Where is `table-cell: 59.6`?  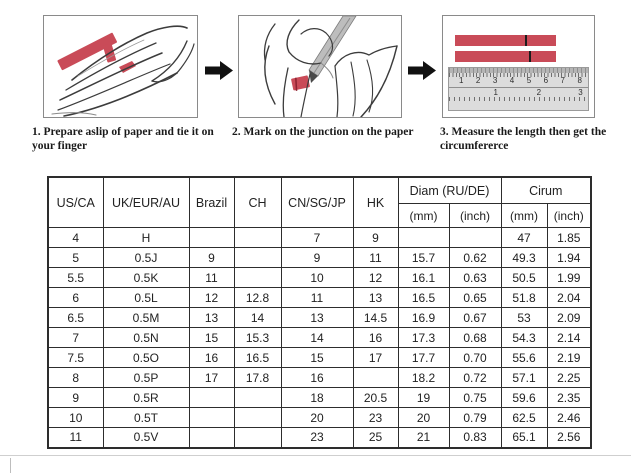
table-cell: 59.6 is located at coordinates (524, 397).